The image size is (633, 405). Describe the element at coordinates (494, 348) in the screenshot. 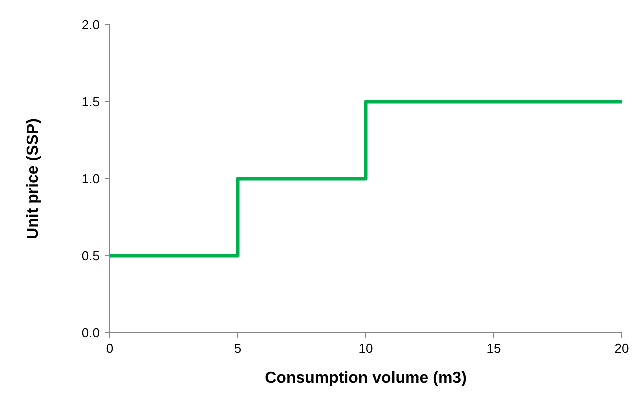

I see `x-tick-label: 15` at that location.